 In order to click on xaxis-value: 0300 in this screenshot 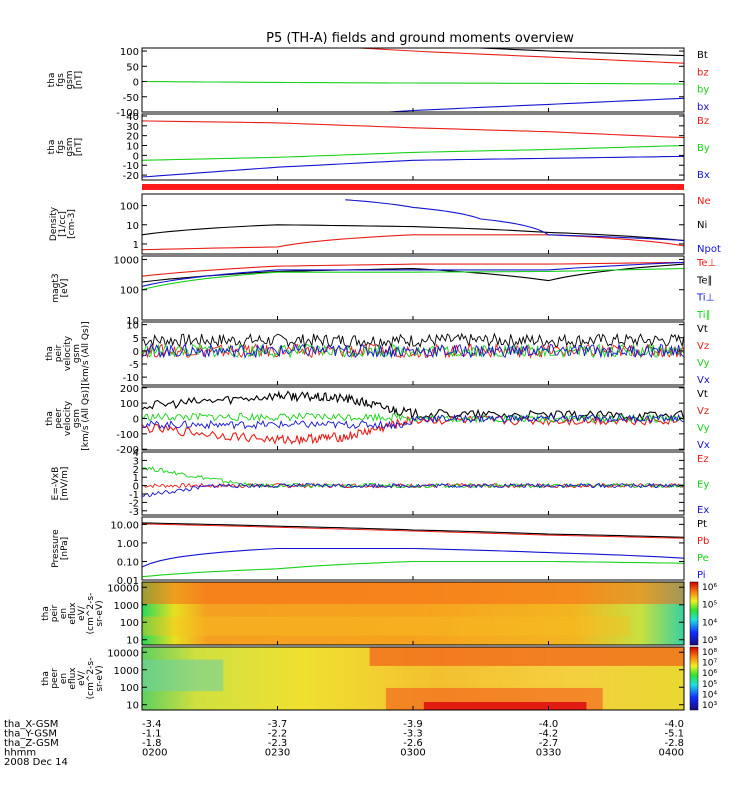, I will do `click(412, 753)`.